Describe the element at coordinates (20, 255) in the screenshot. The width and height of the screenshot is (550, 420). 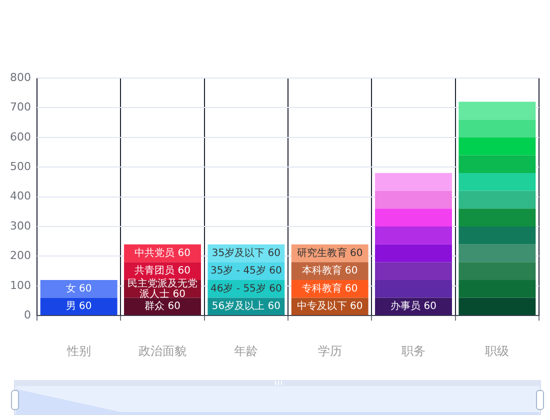
I see `y-tick-label: 200` at that location.